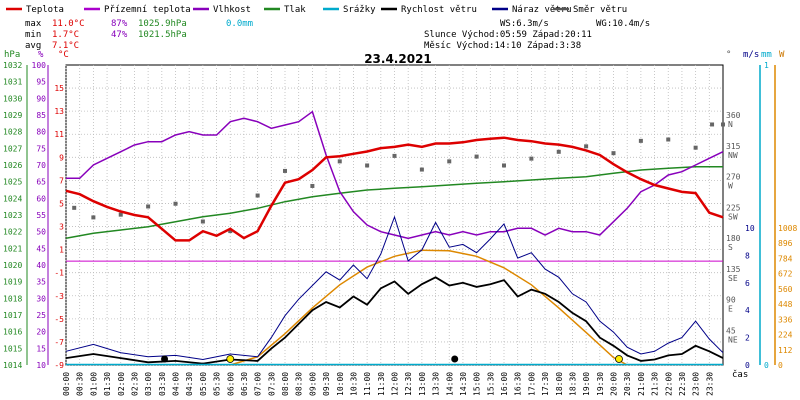  Describe the element at coordinates (258, 384) in the screenshot. I see `time-tick-14: 07:00` at that location.